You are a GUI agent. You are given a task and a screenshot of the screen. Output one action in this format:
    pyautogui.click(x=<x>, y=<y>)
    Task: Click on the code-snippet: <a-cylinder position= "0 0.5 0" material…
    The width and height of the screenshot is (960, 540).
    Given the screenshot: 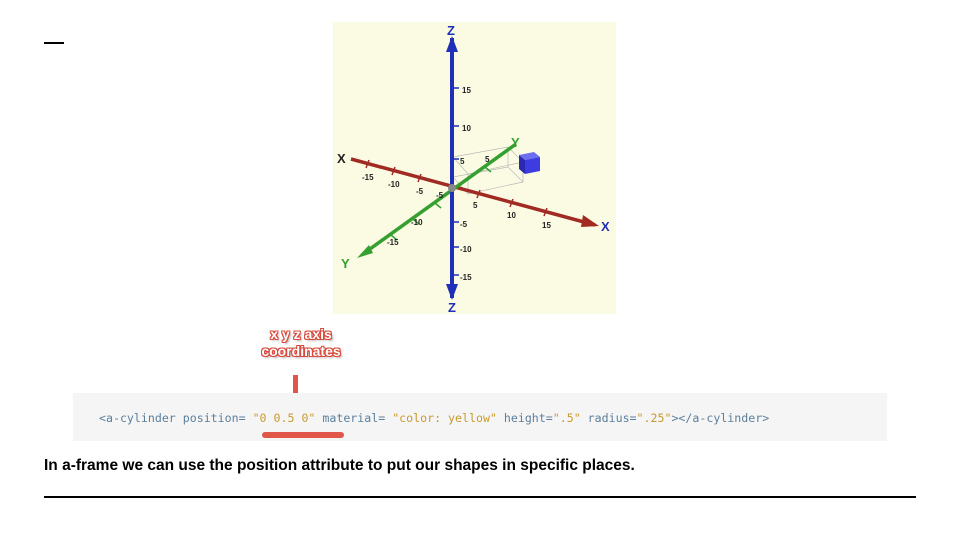 What is the action you would take?
    pyautogui.click(x=480, y=417)
    